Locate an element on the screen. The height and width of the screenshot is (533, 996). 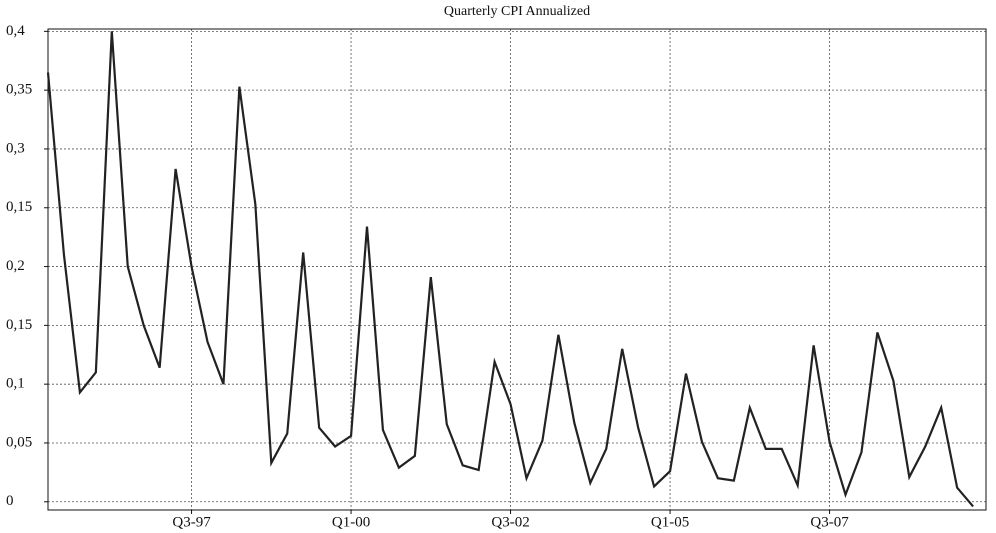
chart-title: Quarterly CPI Annualized is located at coordinates (517, 11).